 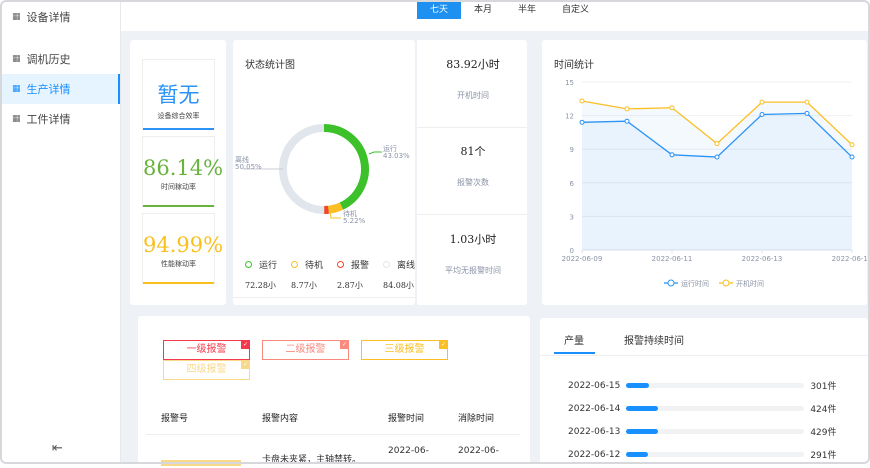 What do you see at coordinates (750, 283) in the screenshot?
I see `legend-label: 开机时间` at bounding box center [750, 283].